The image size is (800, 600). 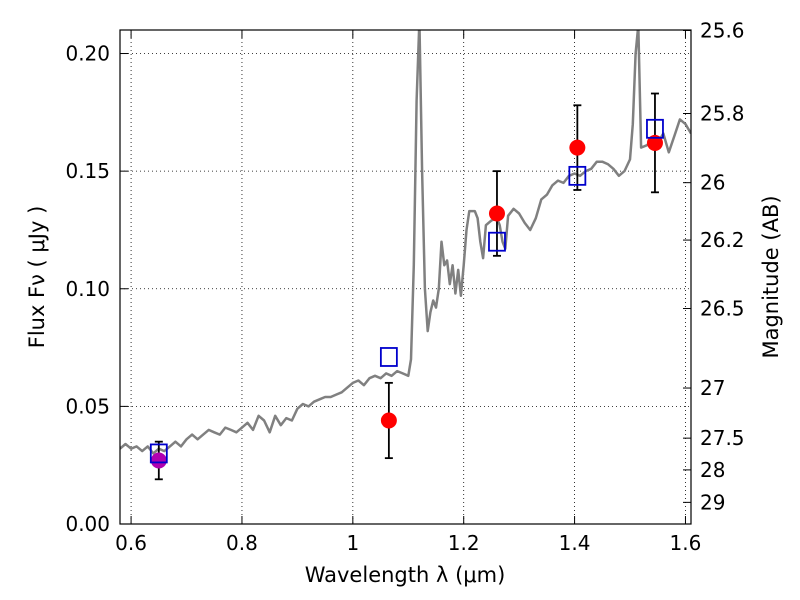 What do you see at coordinates (87, 289) in the screenshot?
I see `y-tick-label: 0.10` at bounding box center [87, 289].